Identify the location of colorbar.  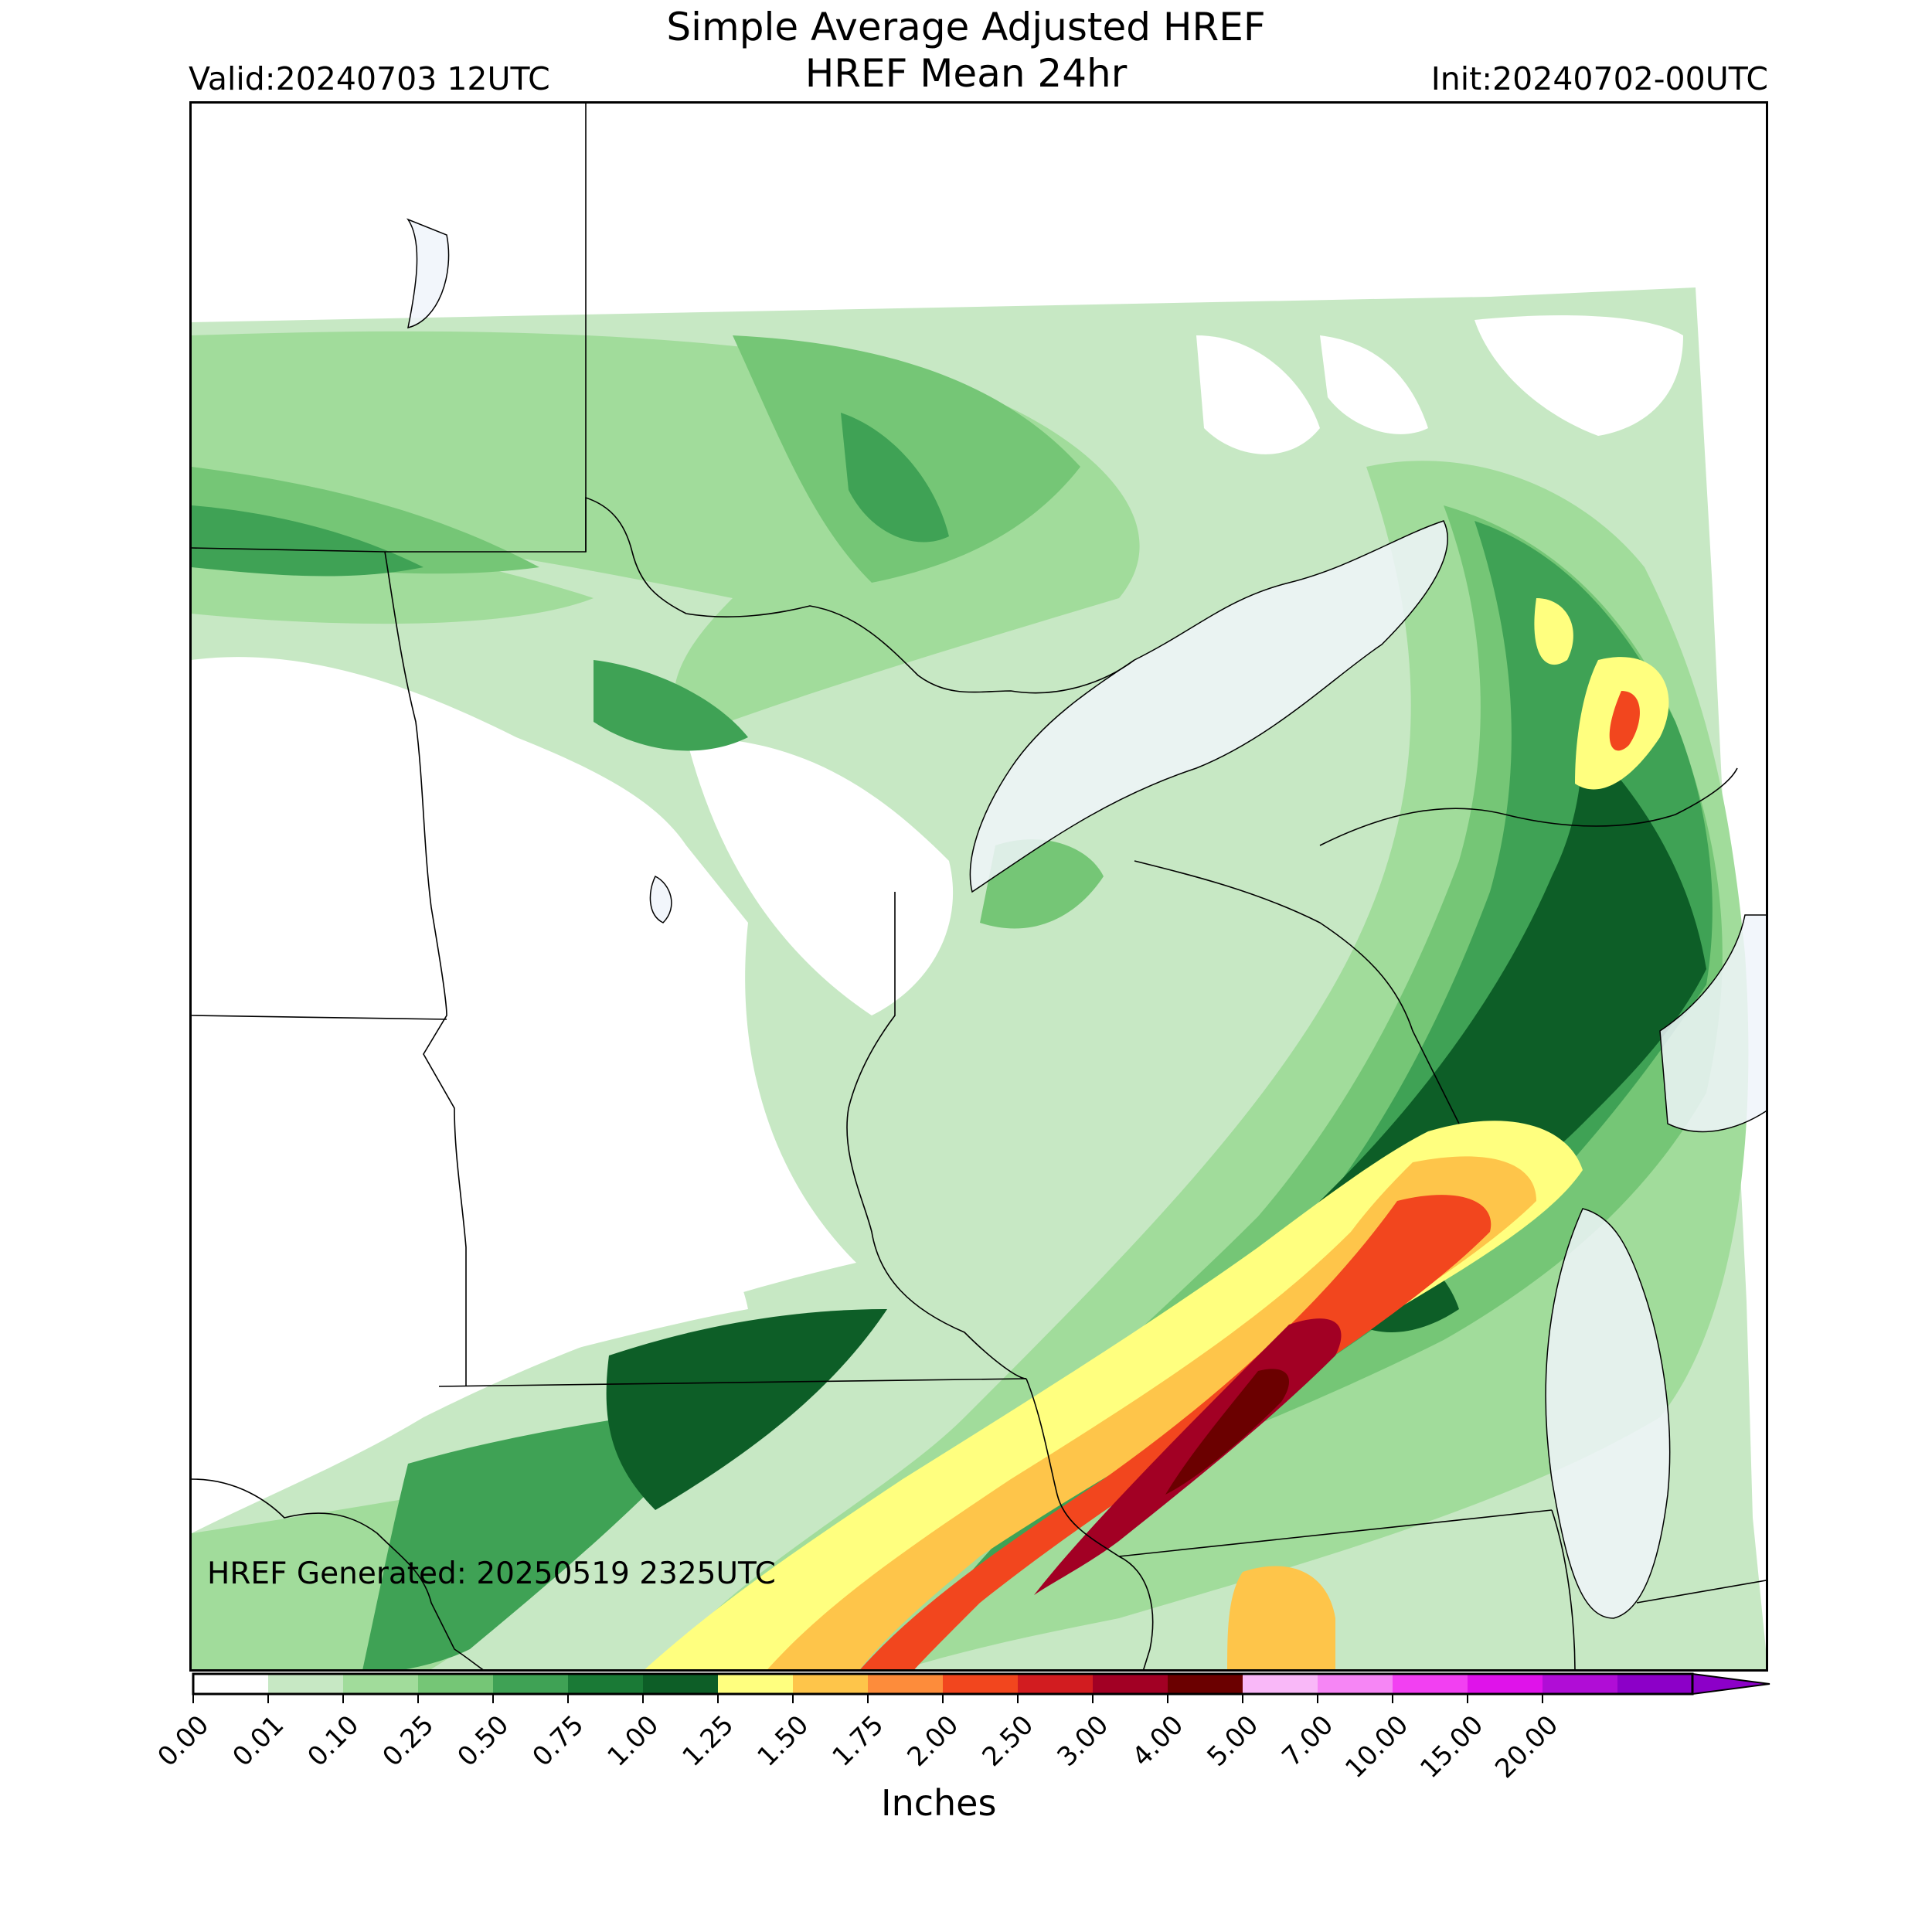
(981, 1684).